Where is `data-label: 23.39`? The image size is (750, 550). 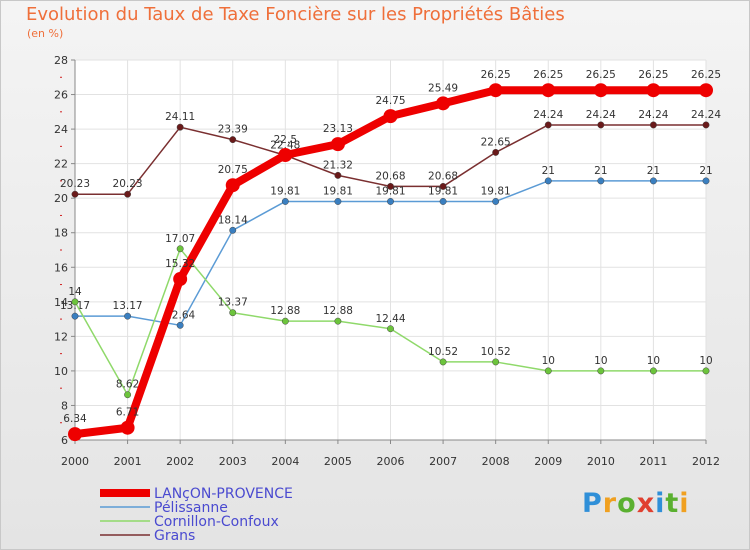
data-label: 23.39 is located at coordinates (233, 130).